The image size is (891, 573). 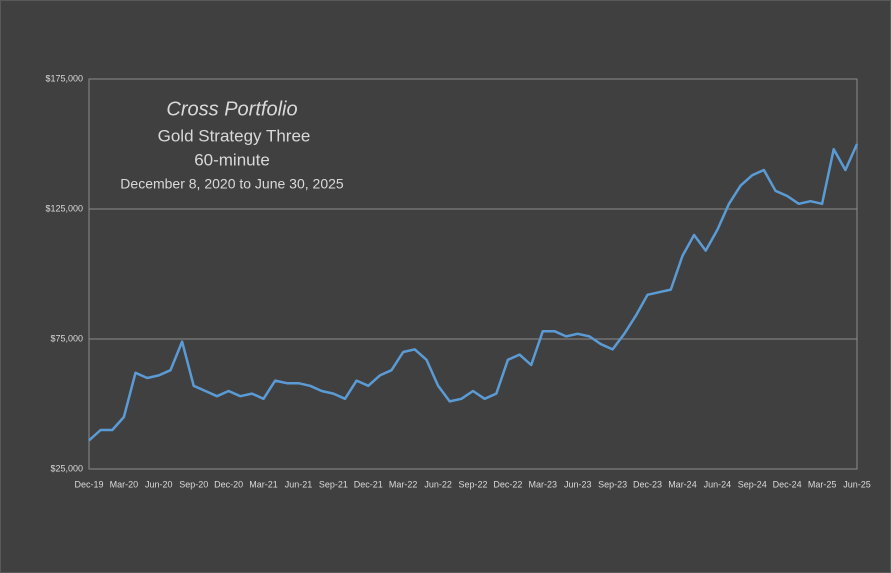 I want to click on y-tick-label: $125,000, so click(x=64, y=208).